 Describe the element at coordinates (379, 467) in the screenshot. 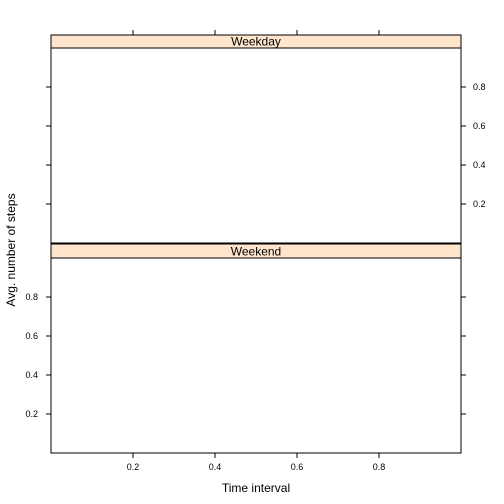

I see `x-tick-label: 0.8` at that location.